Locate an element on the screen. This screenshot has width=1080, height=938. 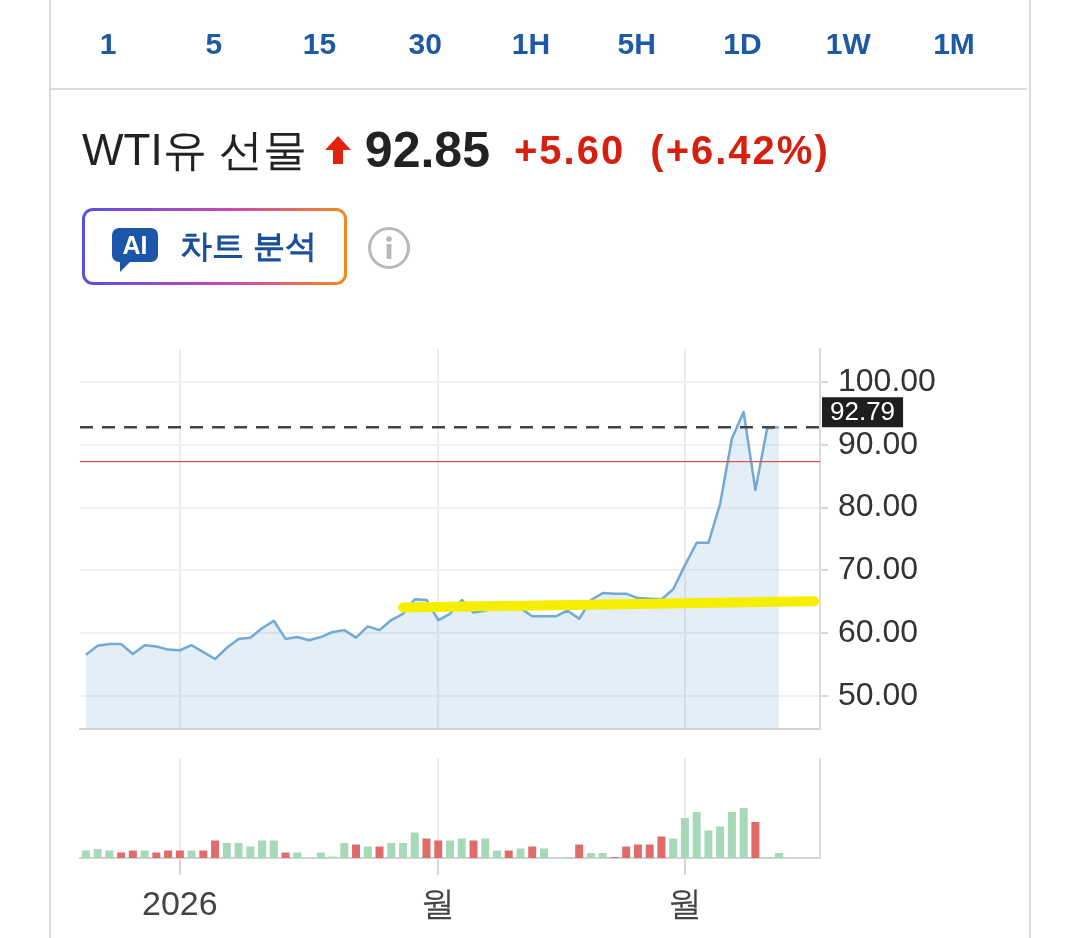
y-tick-label: 70.00 is located at coordinates (878, 568).